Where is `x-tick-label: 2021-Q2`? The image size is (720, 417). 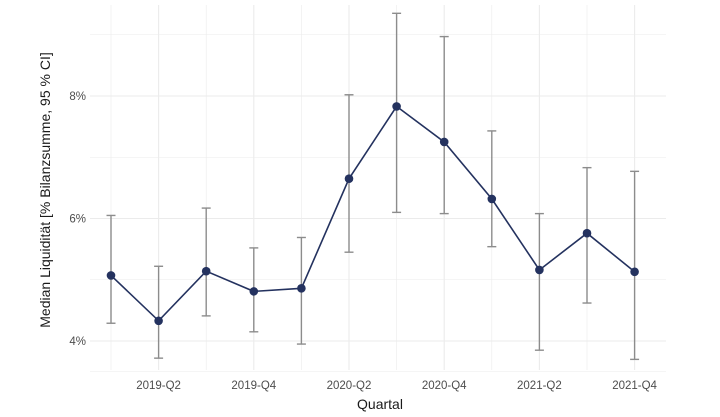 x-tick-label: 2021-Q2 is located at coordinates (539, 386).